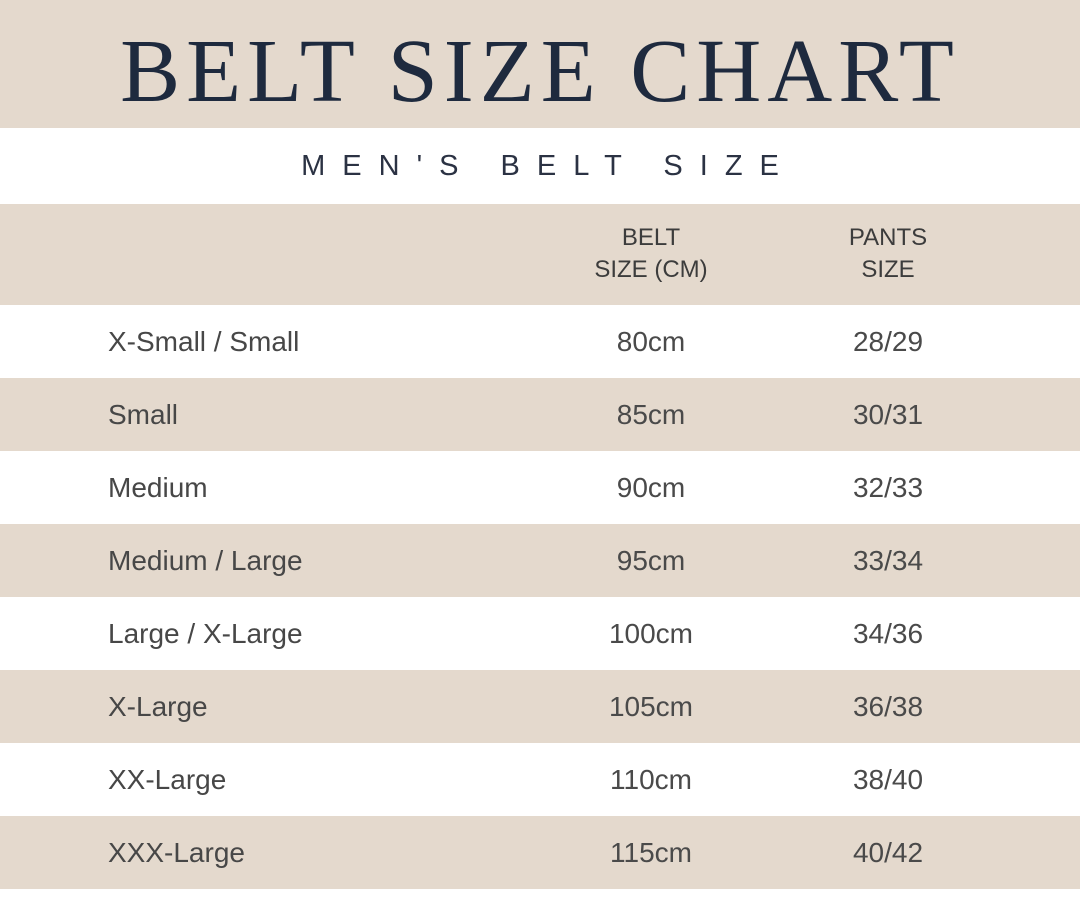 The height and width of the screenshot is (903, 1080). I want to click on table-row: Large / X-Large 100cm 34/36, so click(540, 633).